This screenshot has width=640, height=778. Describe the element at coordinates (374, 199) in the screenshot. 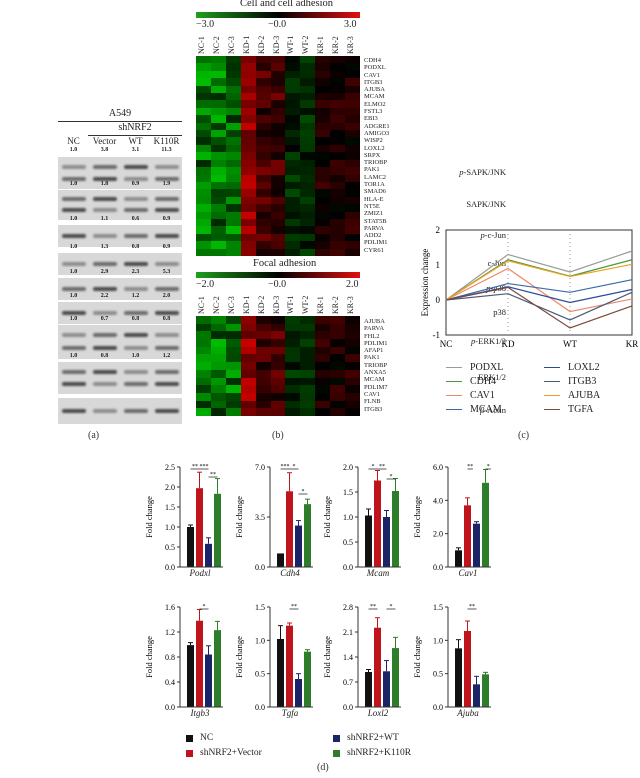

I see `heatmap-gene-label: HLA-E` at that location.